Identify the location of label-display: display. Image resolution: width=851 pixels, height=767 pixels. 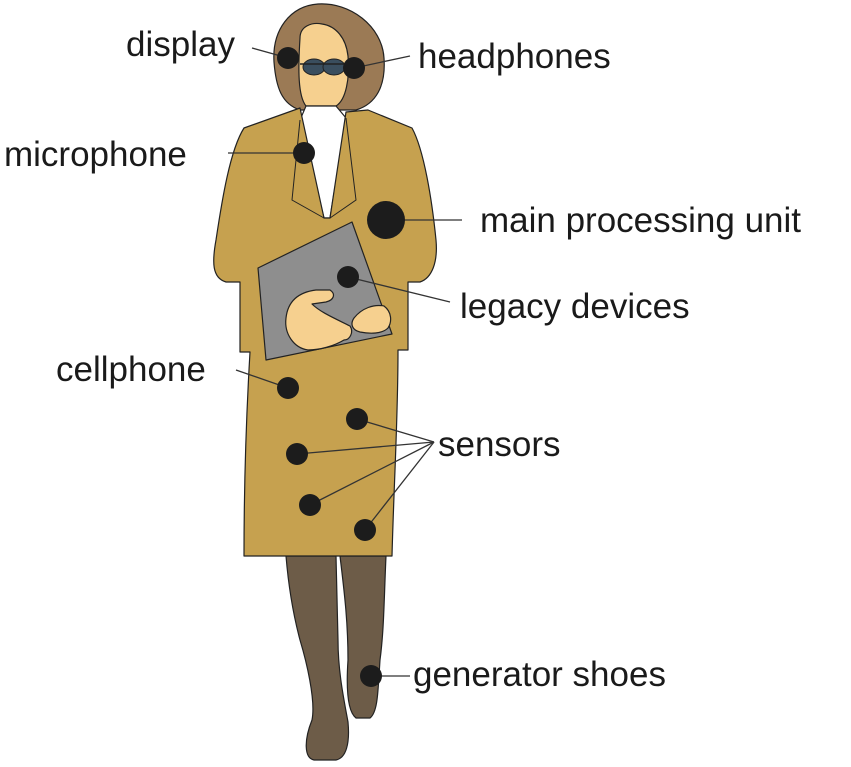
(180, 44).